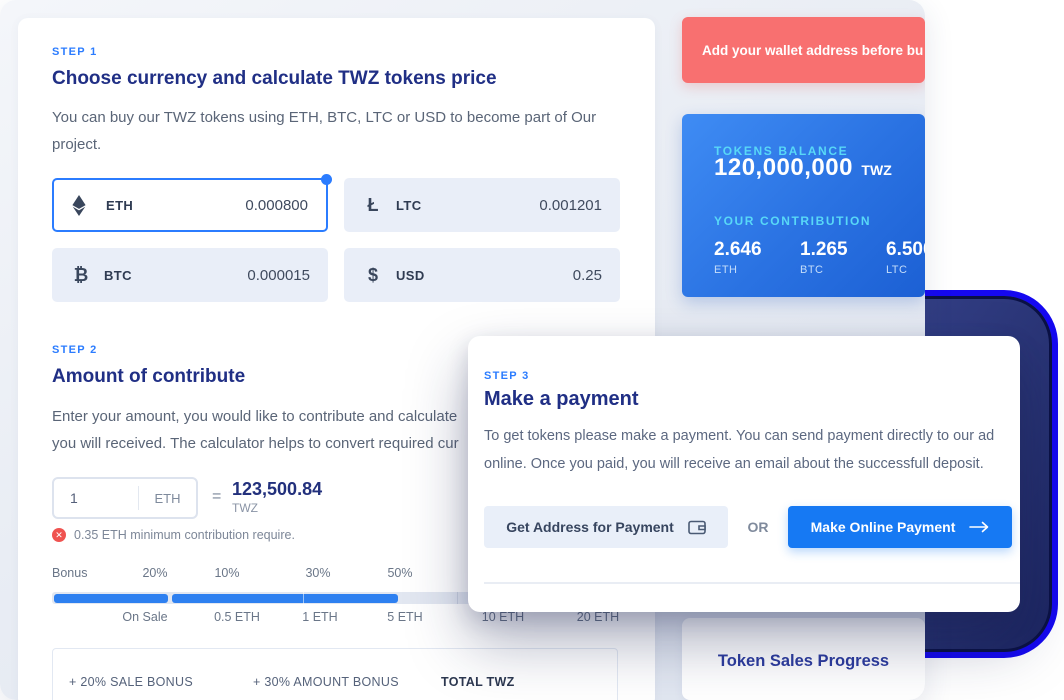  I want to click on error-text: 0.35 ETH minimum contribution require., so click(184, 535).